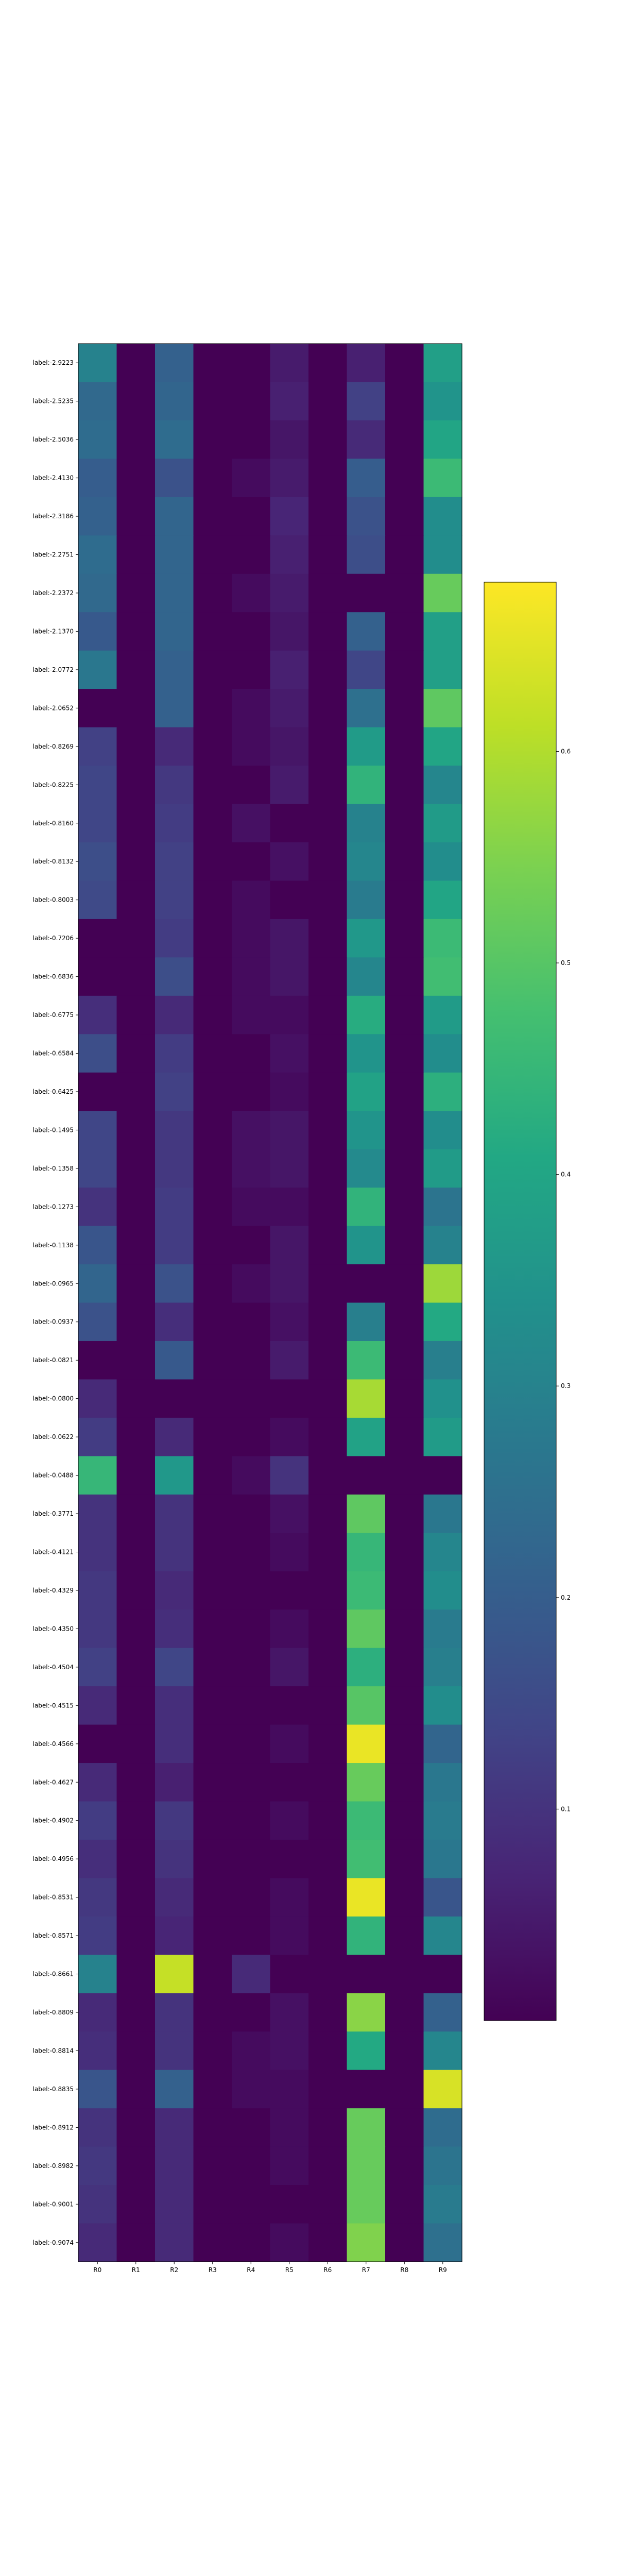 This screenshot has height=2576, width=618. Describe the element at coordinates (54, 593) in the screenshot. I see `row-tick-label: label:-2.2372` at that location.